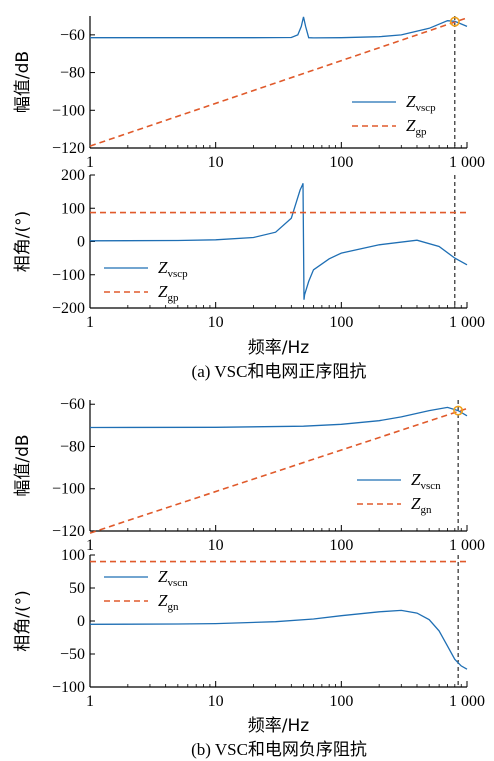 The image size is (494, 761). I want to click on y-tick-label: 50, so click(77, 588).